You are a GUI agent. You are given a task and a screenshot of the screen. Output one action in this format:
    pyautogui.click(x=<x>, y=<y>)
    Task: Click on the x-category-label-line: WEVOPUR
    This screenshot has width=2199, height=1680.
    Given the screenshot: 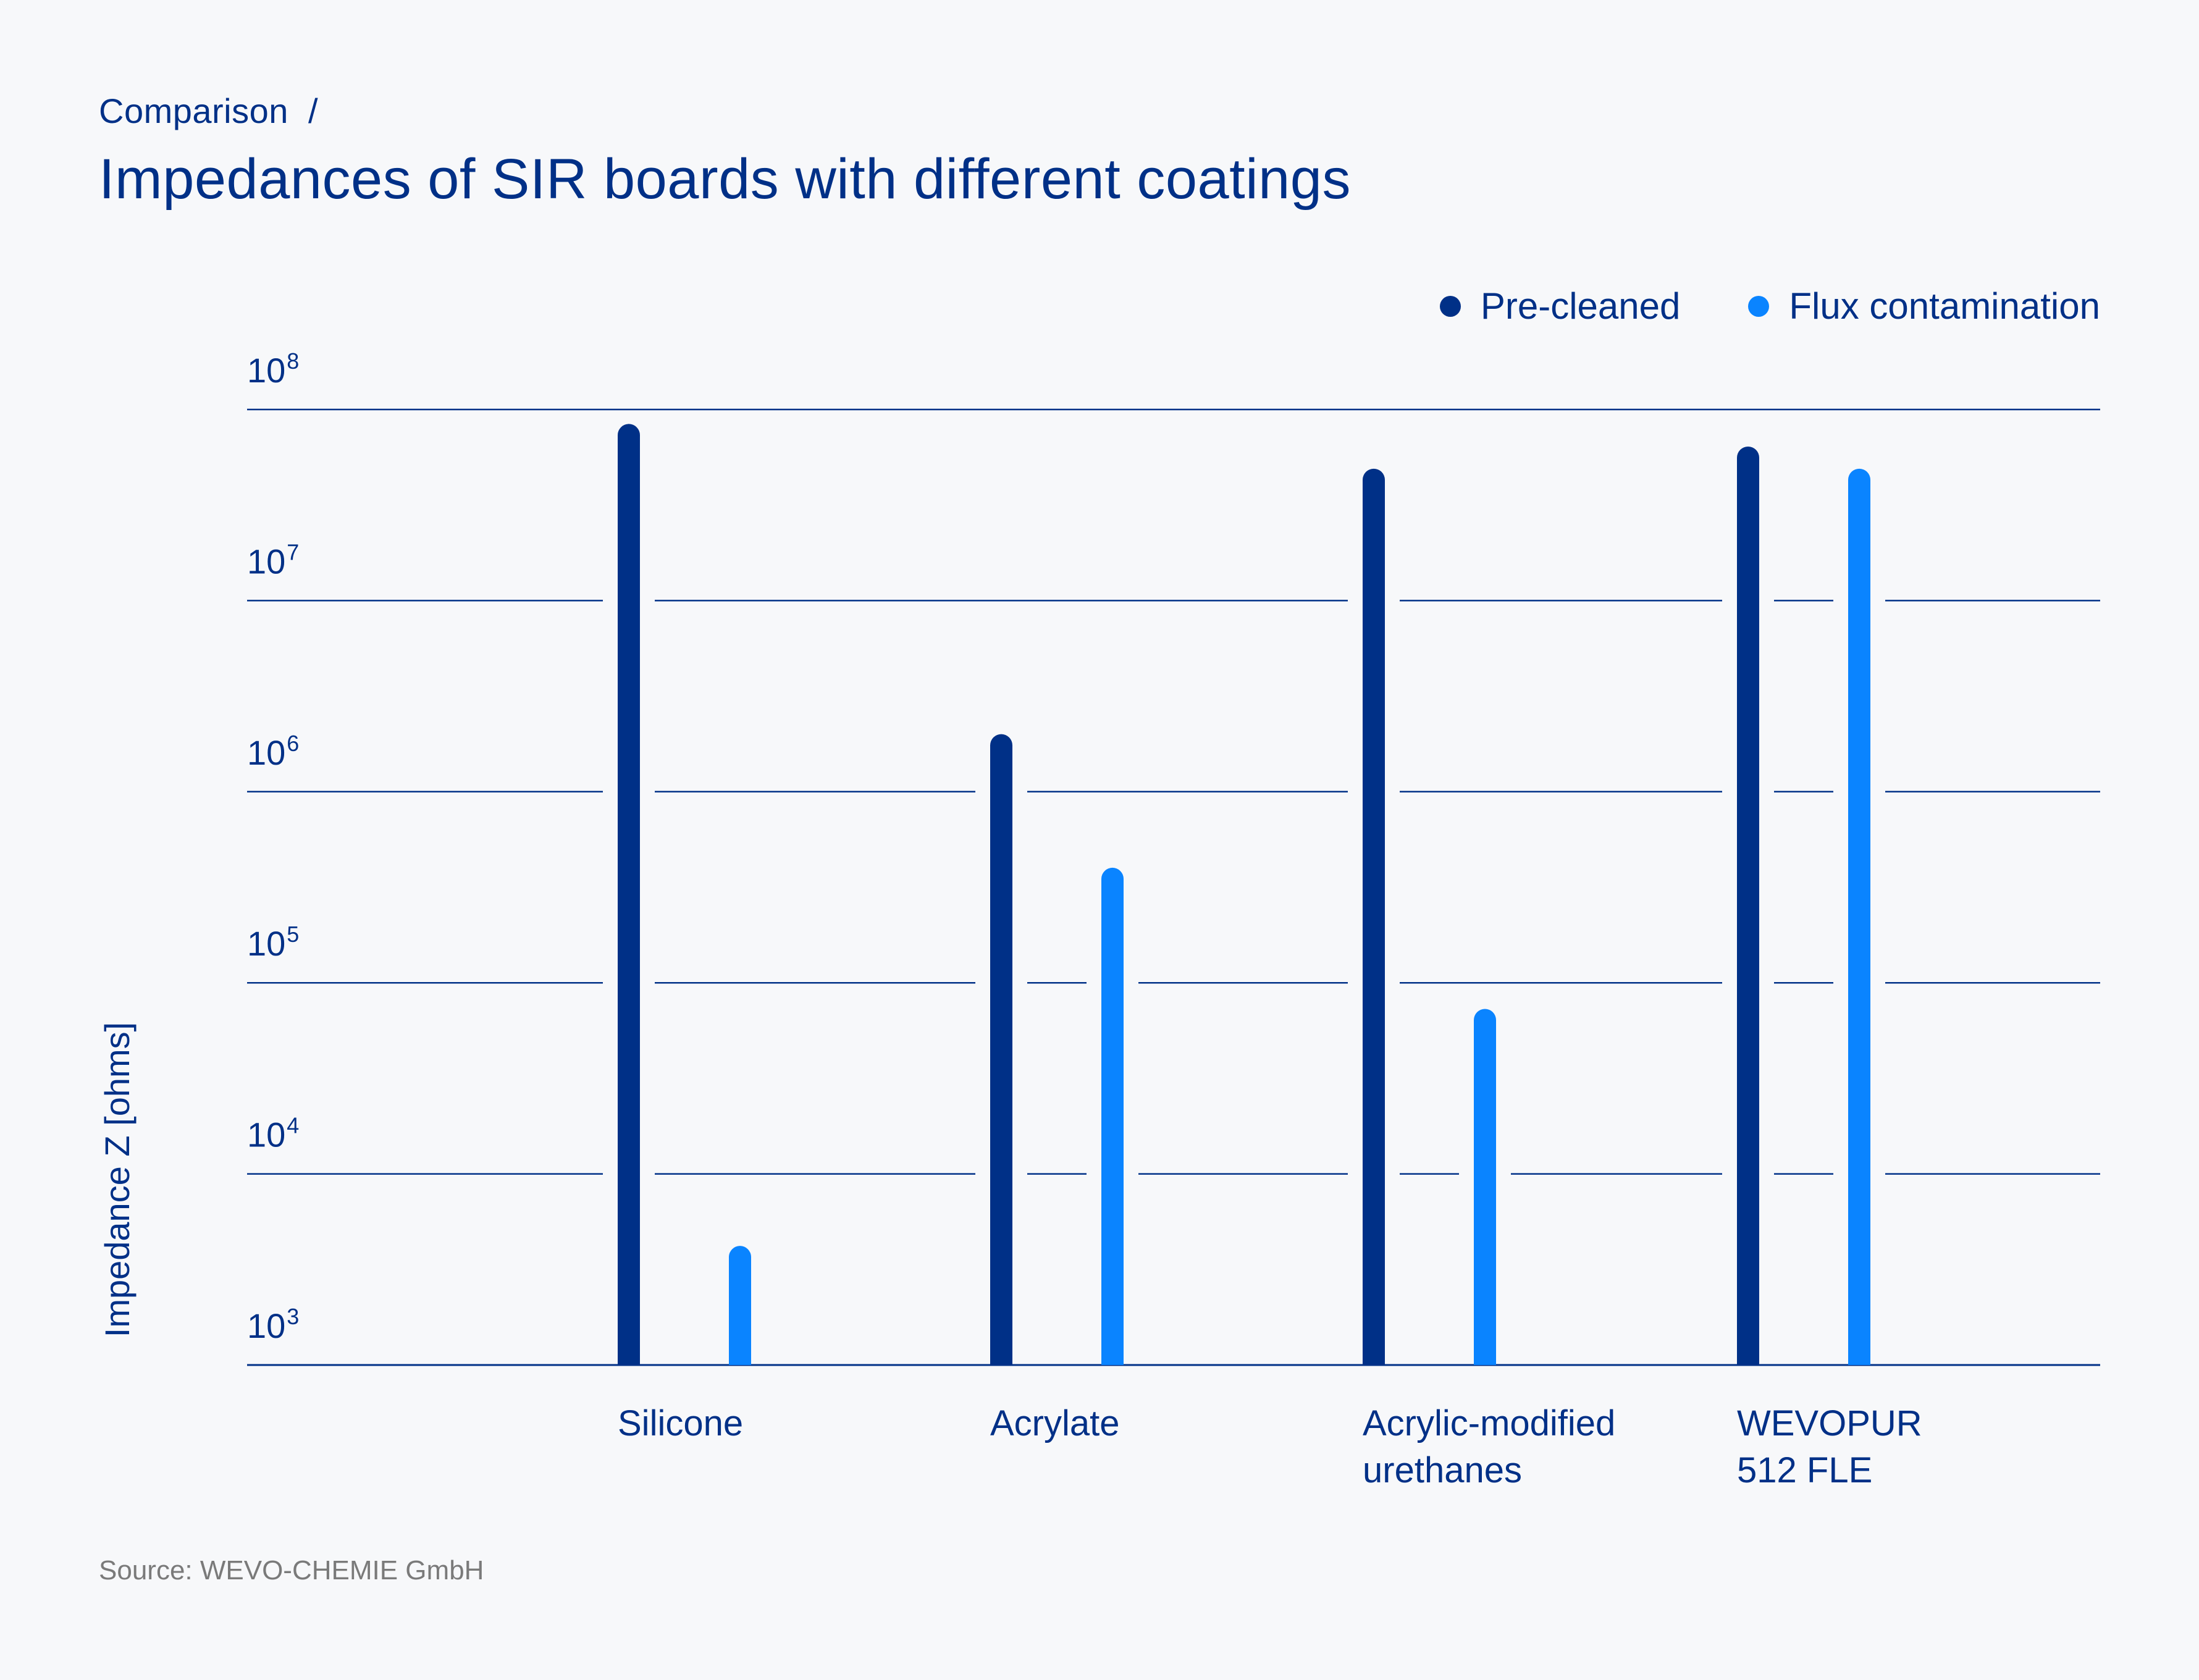 What is the action you would take?
    pyautogui.click(x=1829, y=1423)
    